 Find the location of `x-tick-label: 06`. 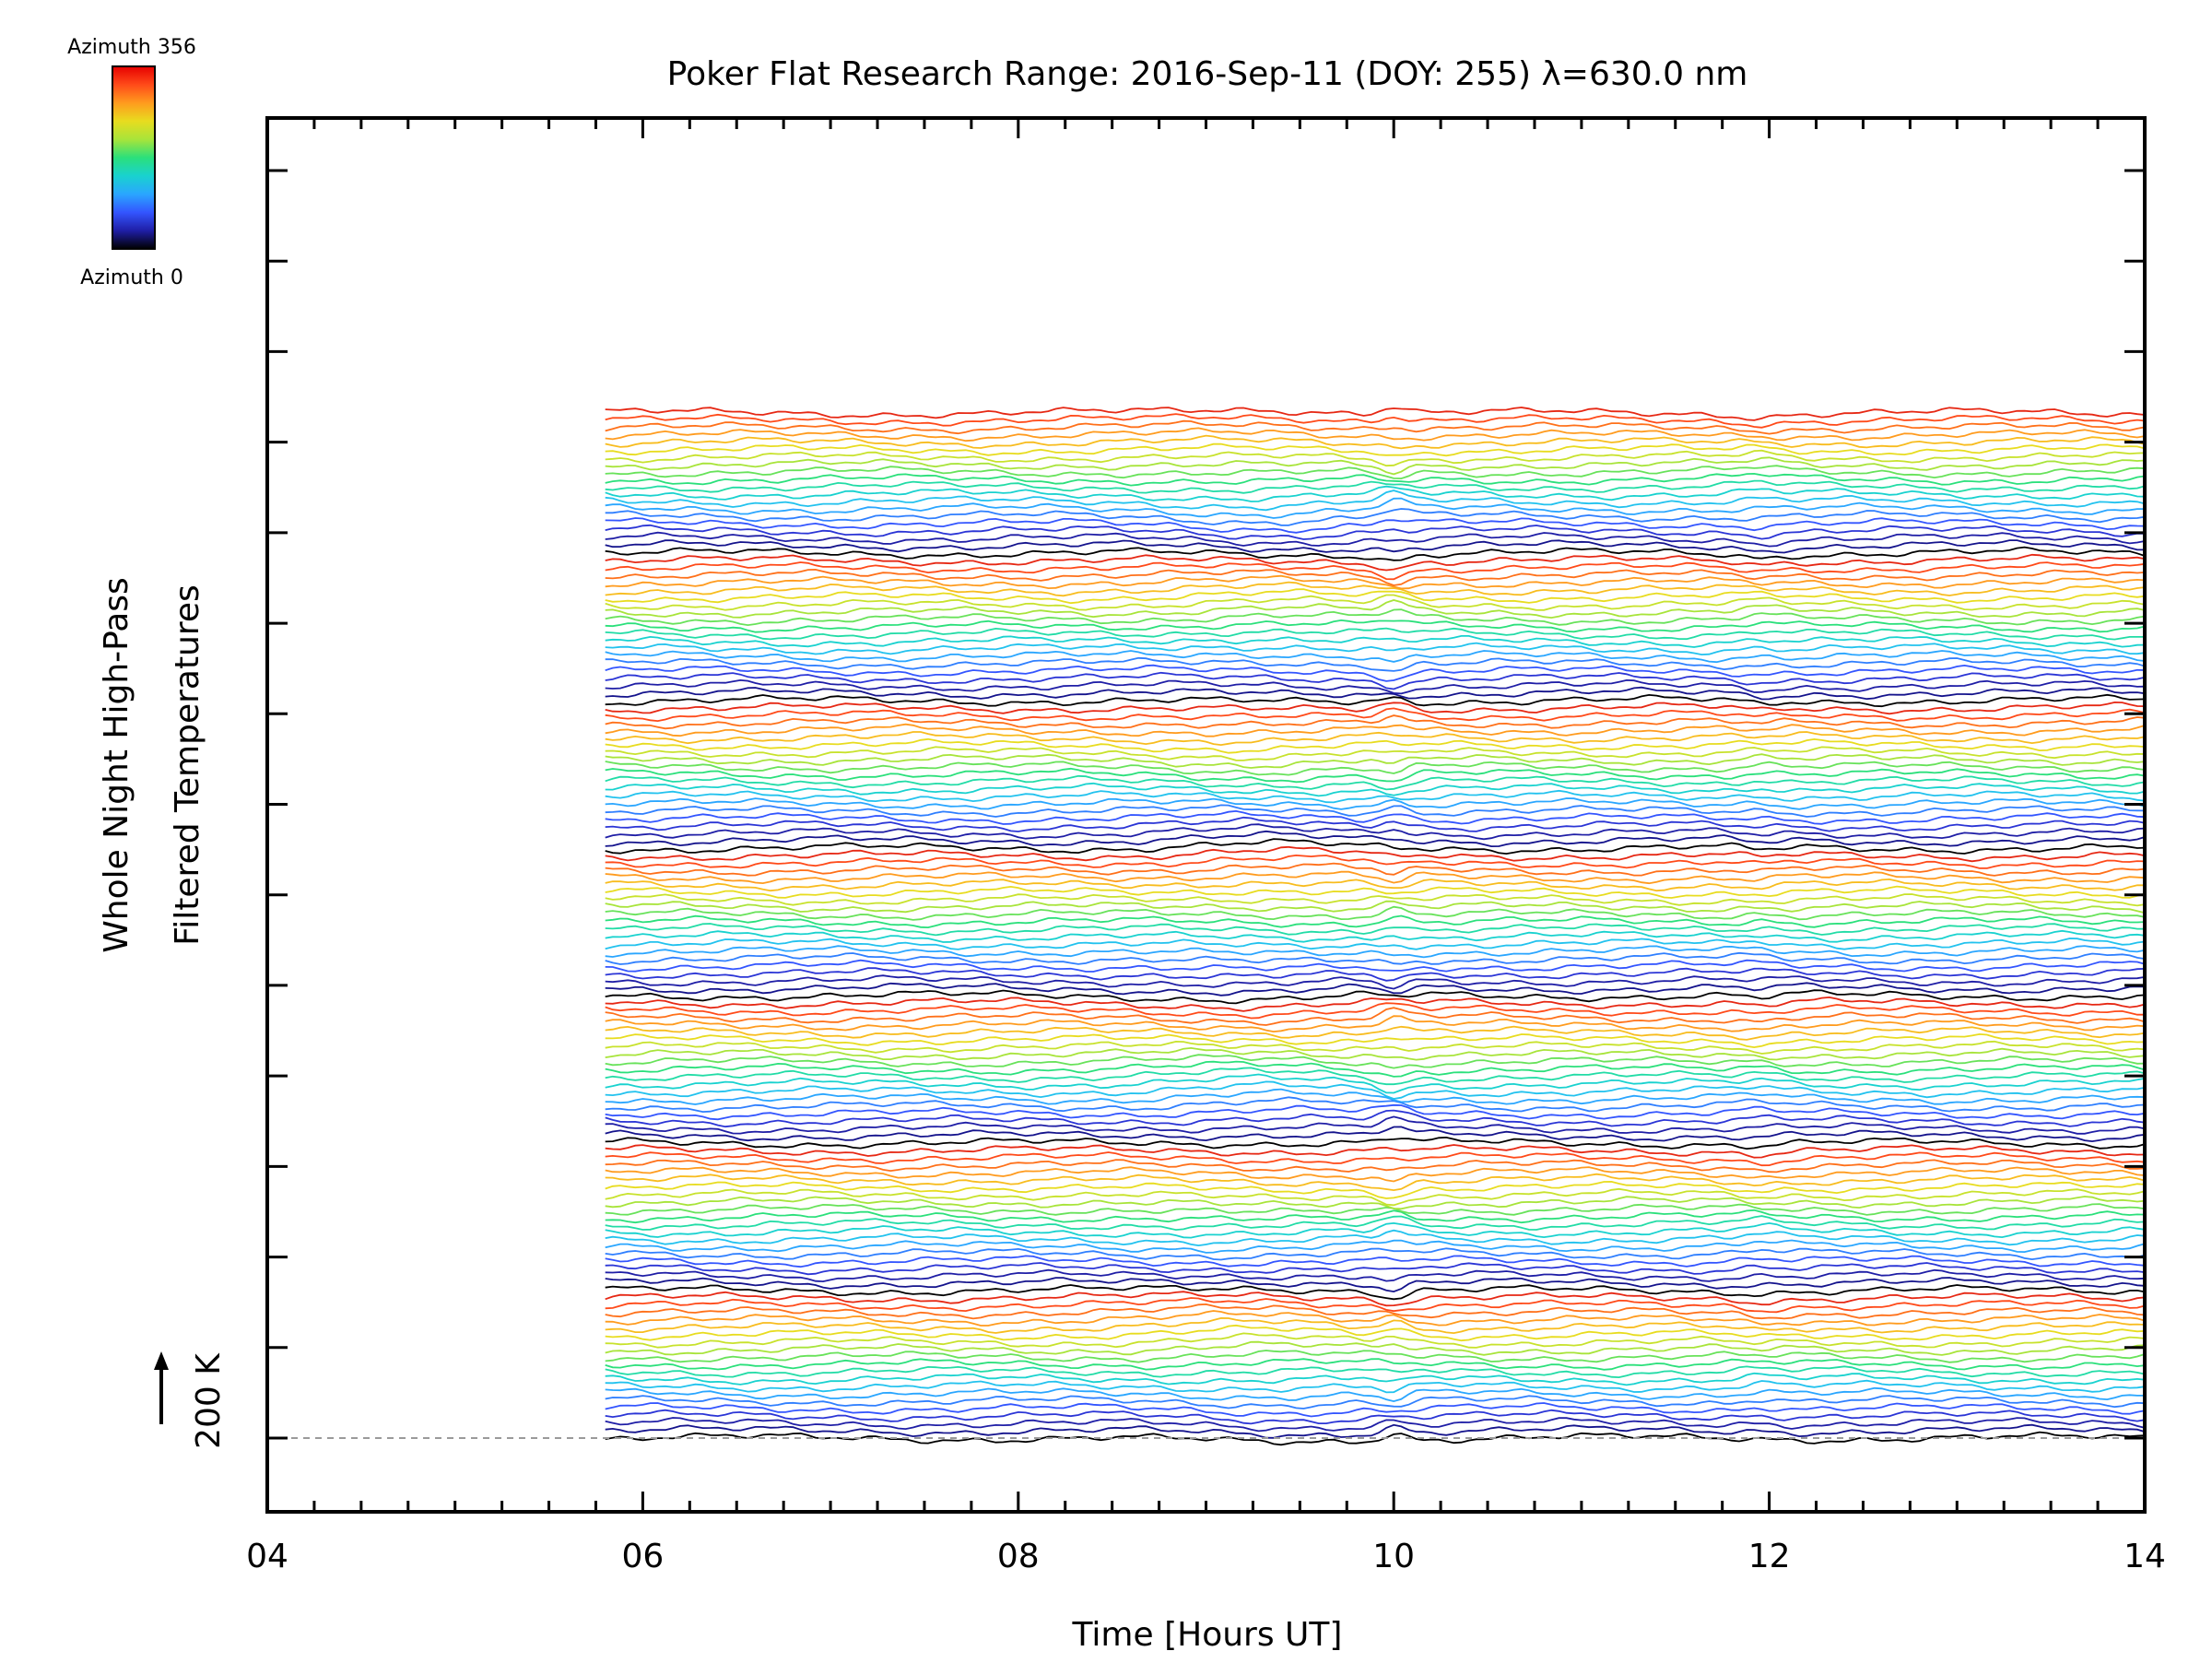

x-tick-label: 06 is located at coordinates (642, 1556).